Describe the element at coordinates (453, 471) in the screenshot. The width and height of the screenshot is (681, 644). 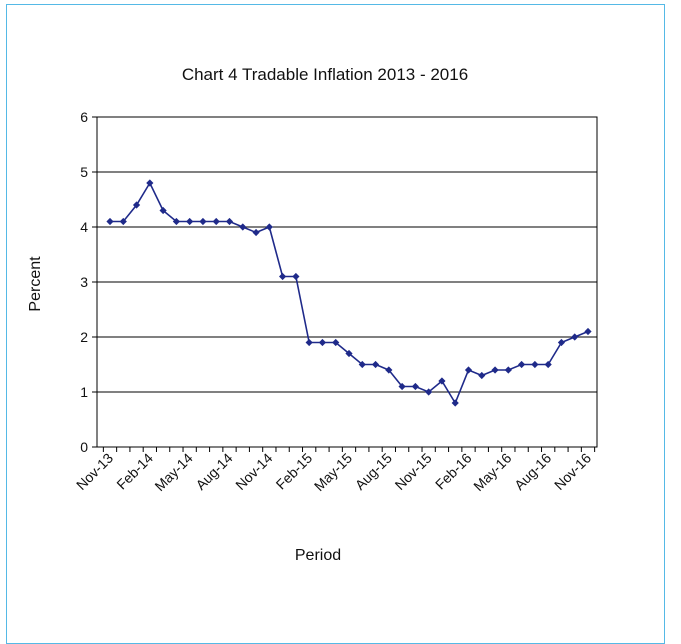
I see `x-tick-label-Feb-16: Feb-16` at that location.